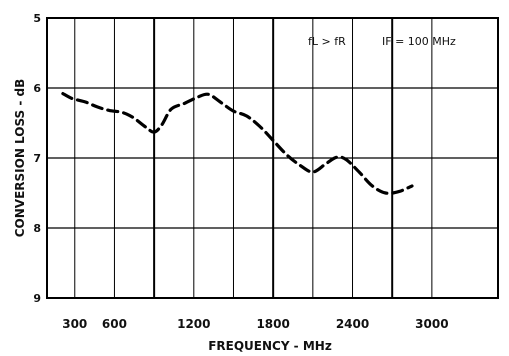 The width and height of the screenshot is (509, 356). I want to click on annotation-fl-fr: fL > fR, so click(327, 41).